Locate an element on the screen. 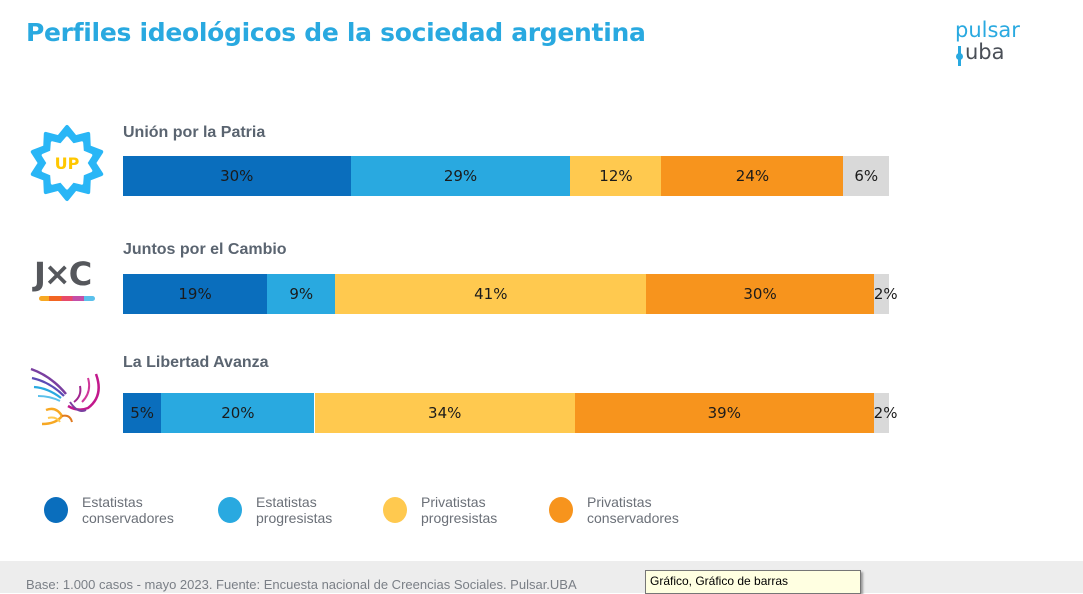 Image resolution: width=1083 pixels, height=594 pixels. legend-item-estatistas-conservadores: Estatistas conservadores is located at coordinates (109, 510).